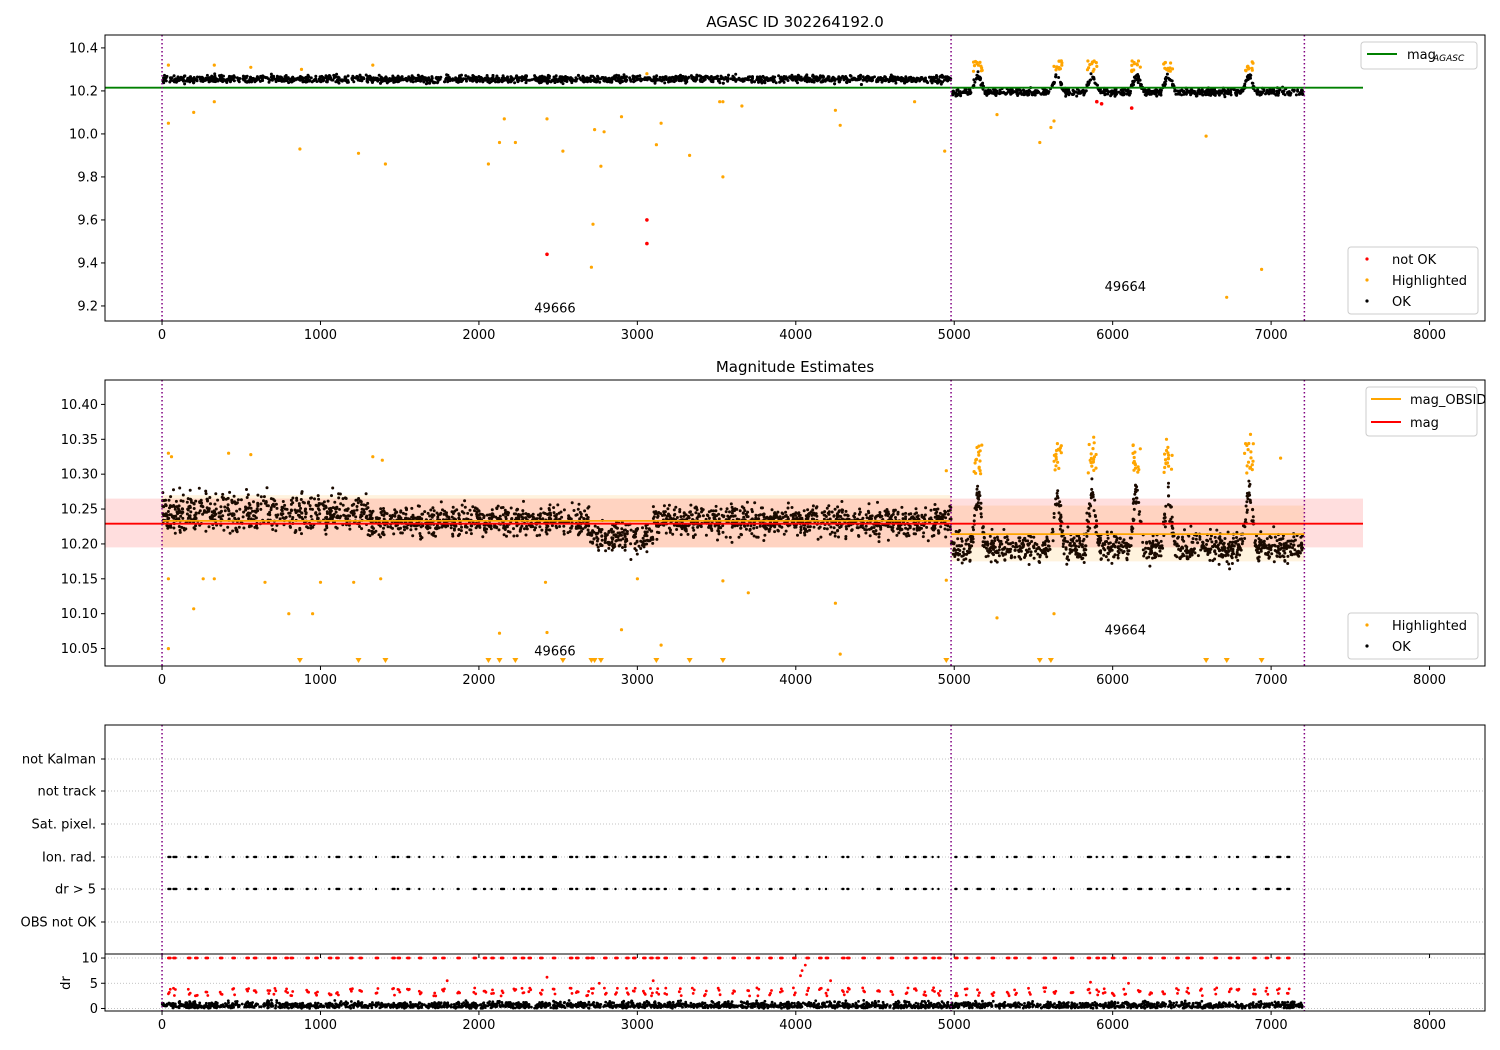 Image resolution: width=1500 pixels, height=1050 pixels. What do you see at coordinates (83, 48) in the screenshot?
I see `y-tick-label: 10.4` at bounding box center [83, 48].